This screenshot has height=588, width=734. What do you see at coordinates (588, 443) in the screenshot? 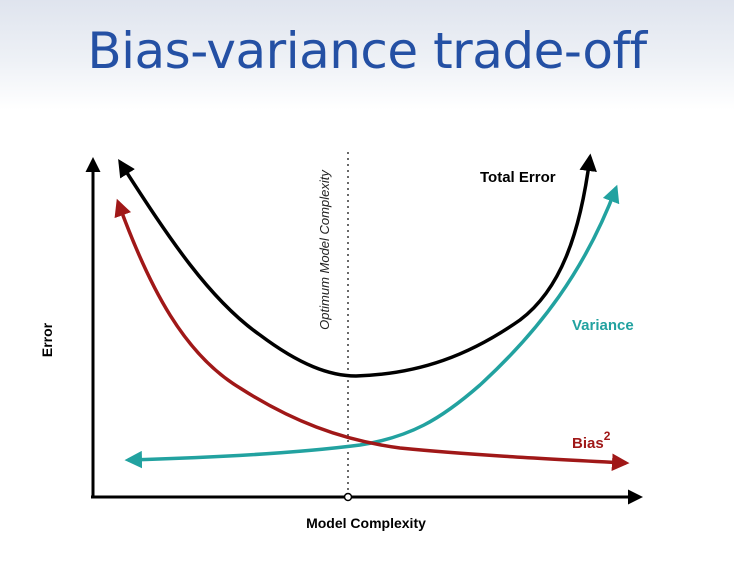
I see `bias-label-text: Bias` at bounding box center [588, 443].